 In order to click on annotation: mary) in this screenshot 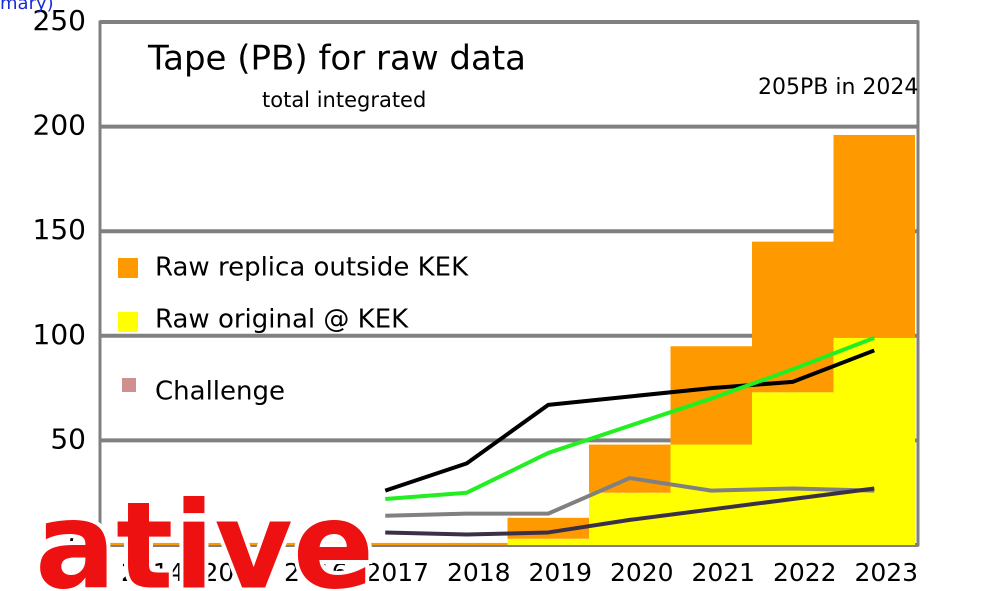, I will do `click(27, 7)`.